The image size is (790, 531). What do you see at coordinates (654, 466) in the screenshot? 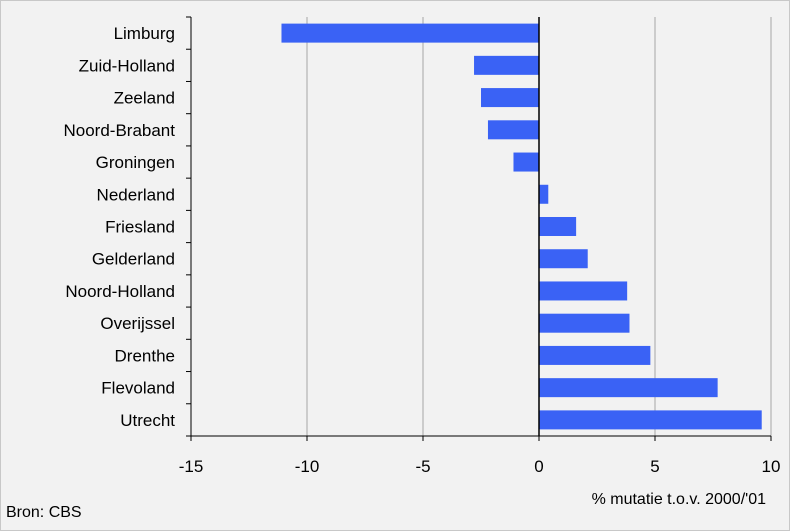
I see `x-tick-label: 5` at bounding box center [654, 466].